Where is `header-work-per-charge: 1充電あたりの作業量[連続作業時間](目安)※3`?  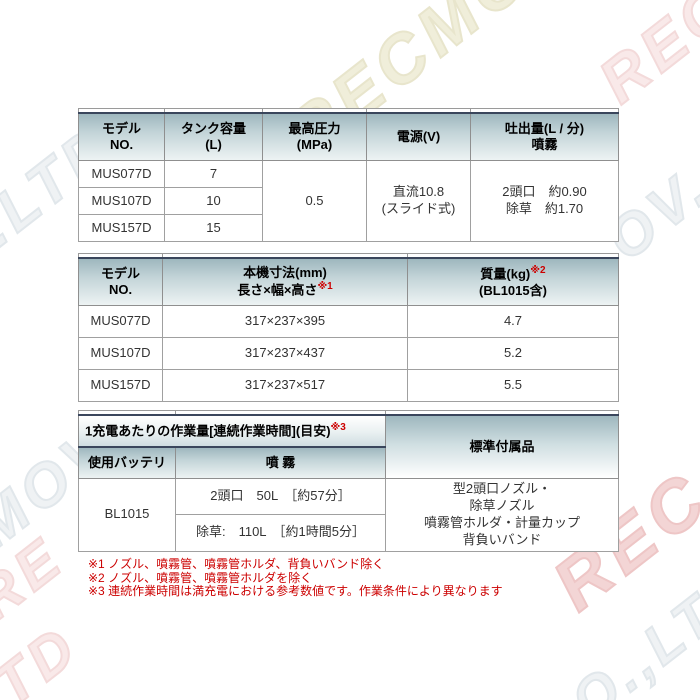
header-work-per-charge: 1充電あたりの作業量[連続作業時間](目安)※3 is located at coordinates (232, 431).